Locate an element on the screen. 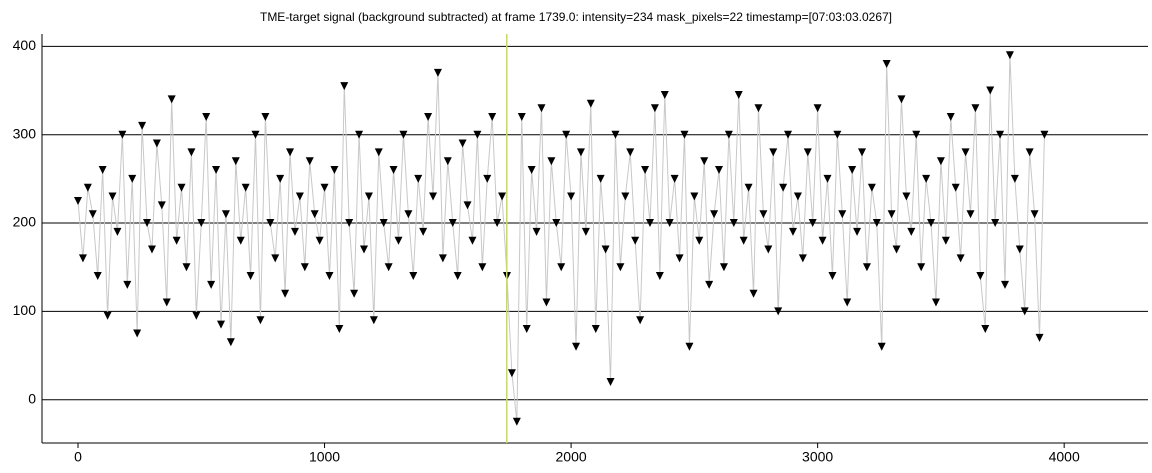  y-tick-label: 100 is located at coordinates (25, 310).